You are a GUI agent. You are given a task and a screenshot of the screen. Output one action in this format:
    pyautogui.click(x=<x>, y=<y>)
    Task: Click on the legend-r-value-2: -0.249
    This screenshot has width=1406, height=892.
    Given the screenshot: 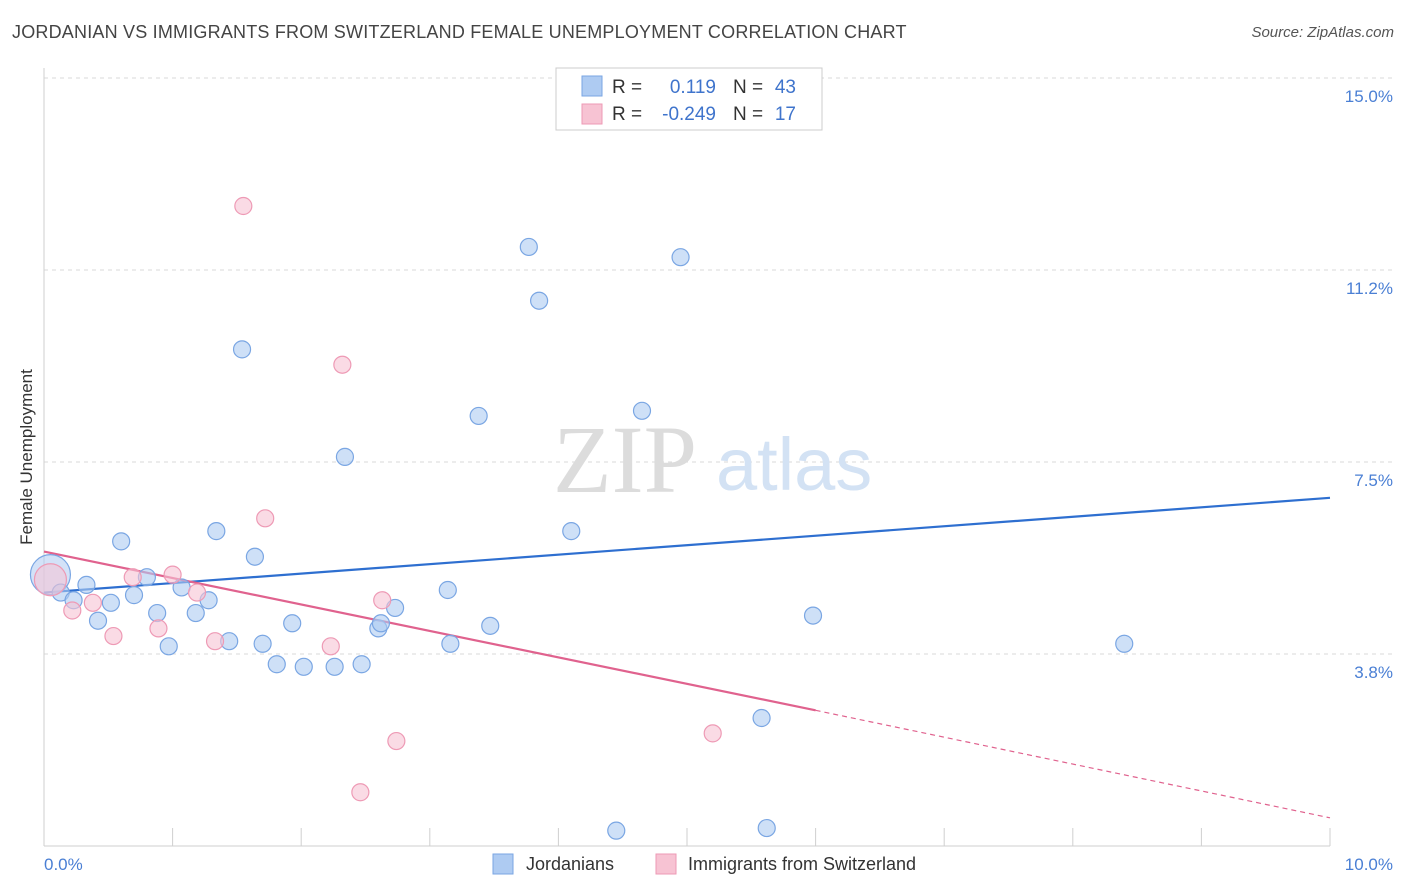 What is the action you would take?
    pyautogui.click(x=689, y=114)
    